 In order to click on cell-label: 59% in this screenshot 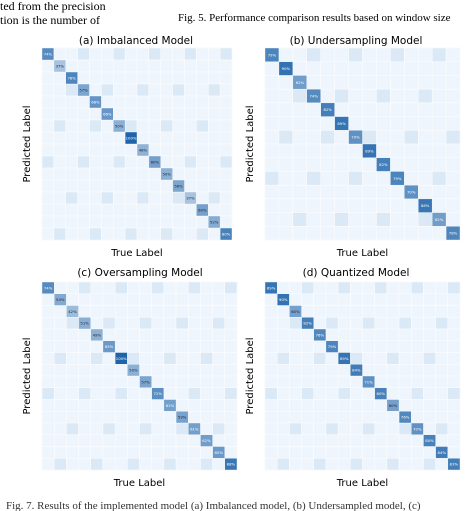, I will do `click(182, 417)`.